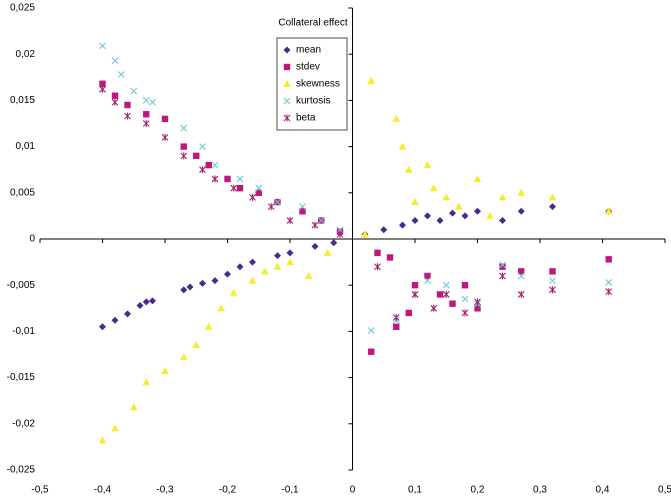  Describe the element at coordinates (23, 331) in the screenshot. I see `y-tick-label: -0,01` at that location.